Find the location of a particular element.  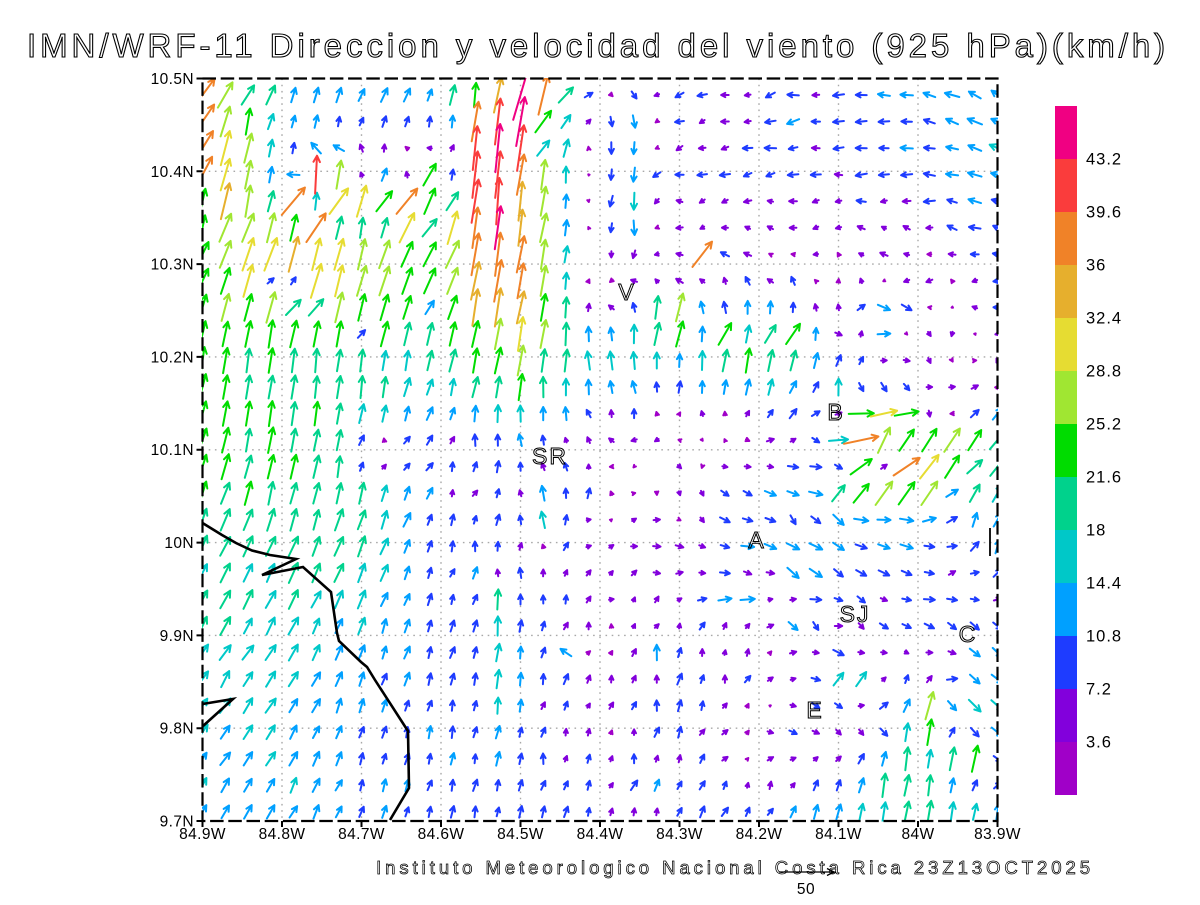

svg-text: SJ is located at coordinates (855, 614).